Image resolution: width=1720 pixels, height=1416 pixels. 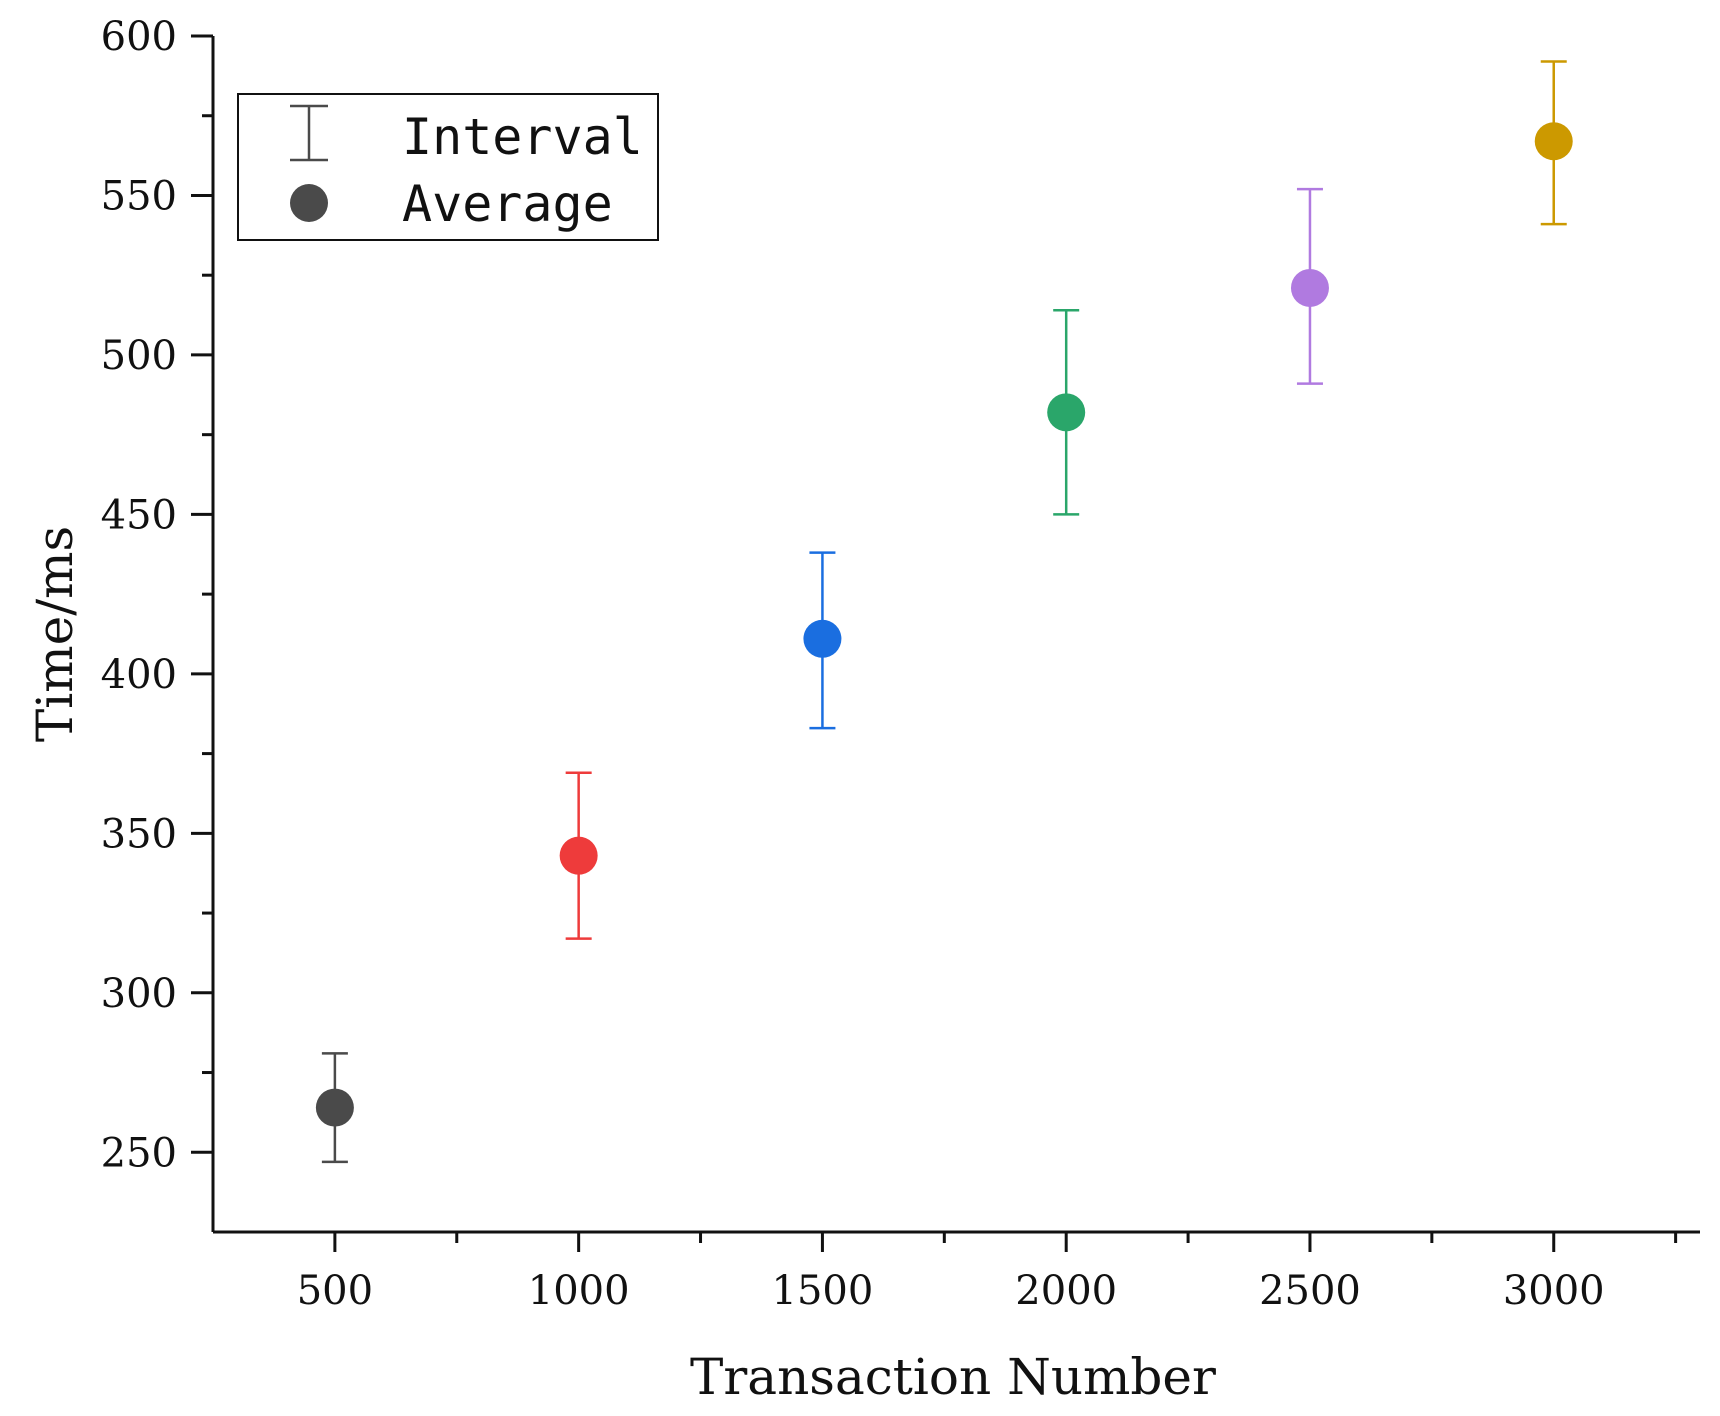 What do you see at coordinates (55, 634) in the screenshot?
I see `y-axis-title: Time/ms` at bounding box center [55, 634].